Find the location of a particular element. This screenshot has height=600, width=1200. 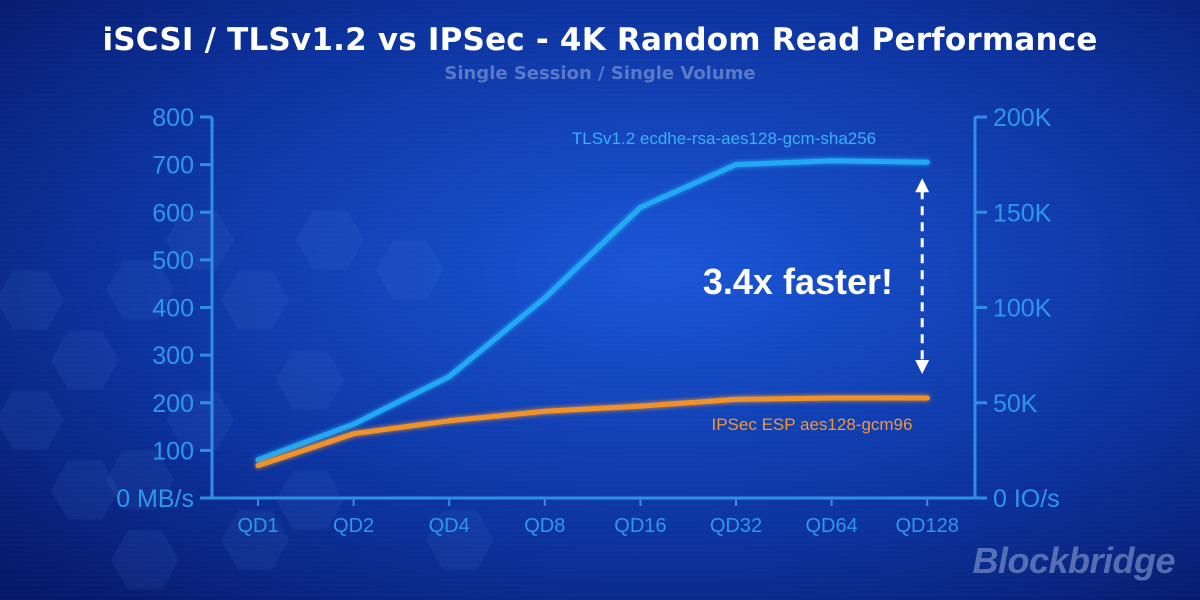

x-tick-label: QD128 is located at coordinates (927, 526).